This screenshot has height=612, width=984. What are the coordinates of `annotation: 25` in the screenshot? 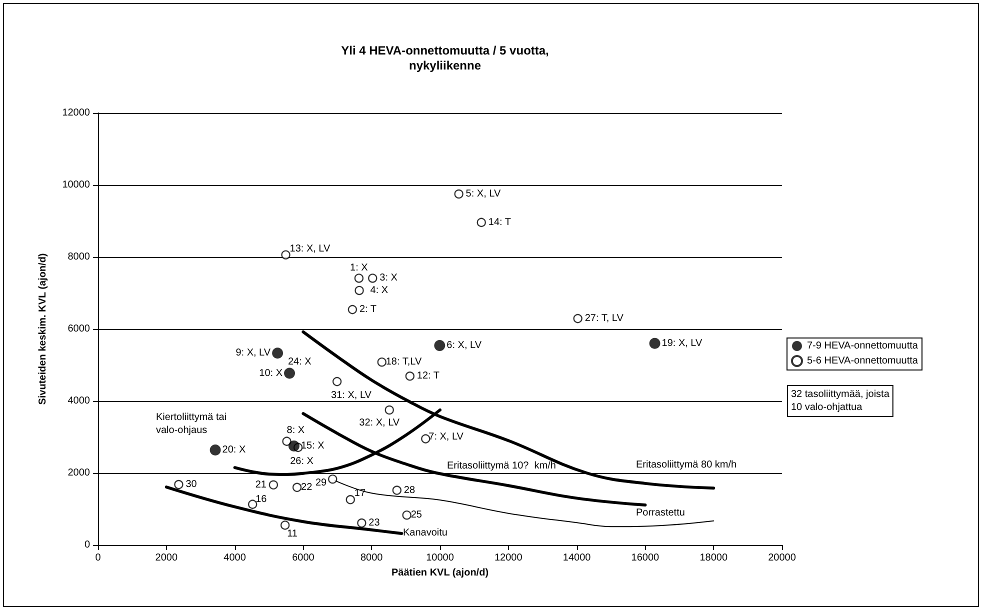 It's located at (416, 515).